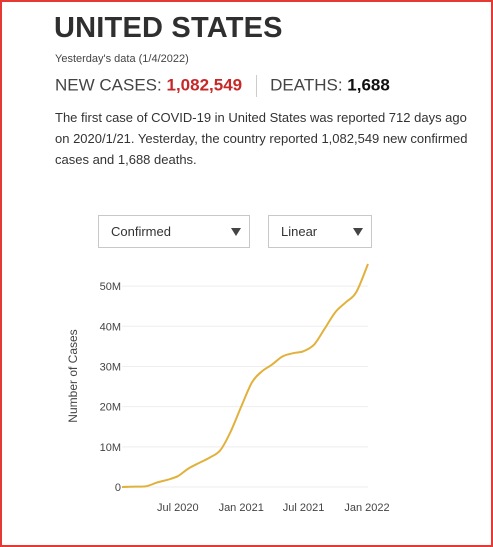 The width and height of the screenshot is (493, 547). What do you see at coordinates (178, 508) in the screenshot?
I see `x-tick-label: Jul 2020` at bounding box center [178, 508].